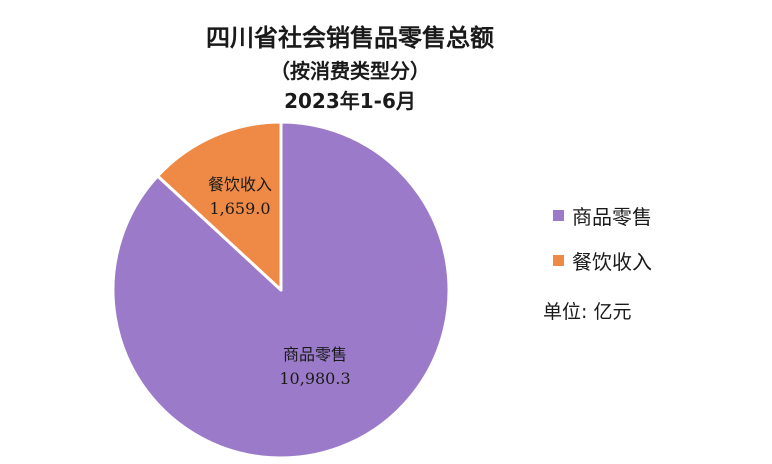 Image resolution: width=772 pixels, height=464 pixels. Describe the element at coordinates (350, 71) in the screenshot. I see `chart-subtitle: （按消费类型分）` at that location.